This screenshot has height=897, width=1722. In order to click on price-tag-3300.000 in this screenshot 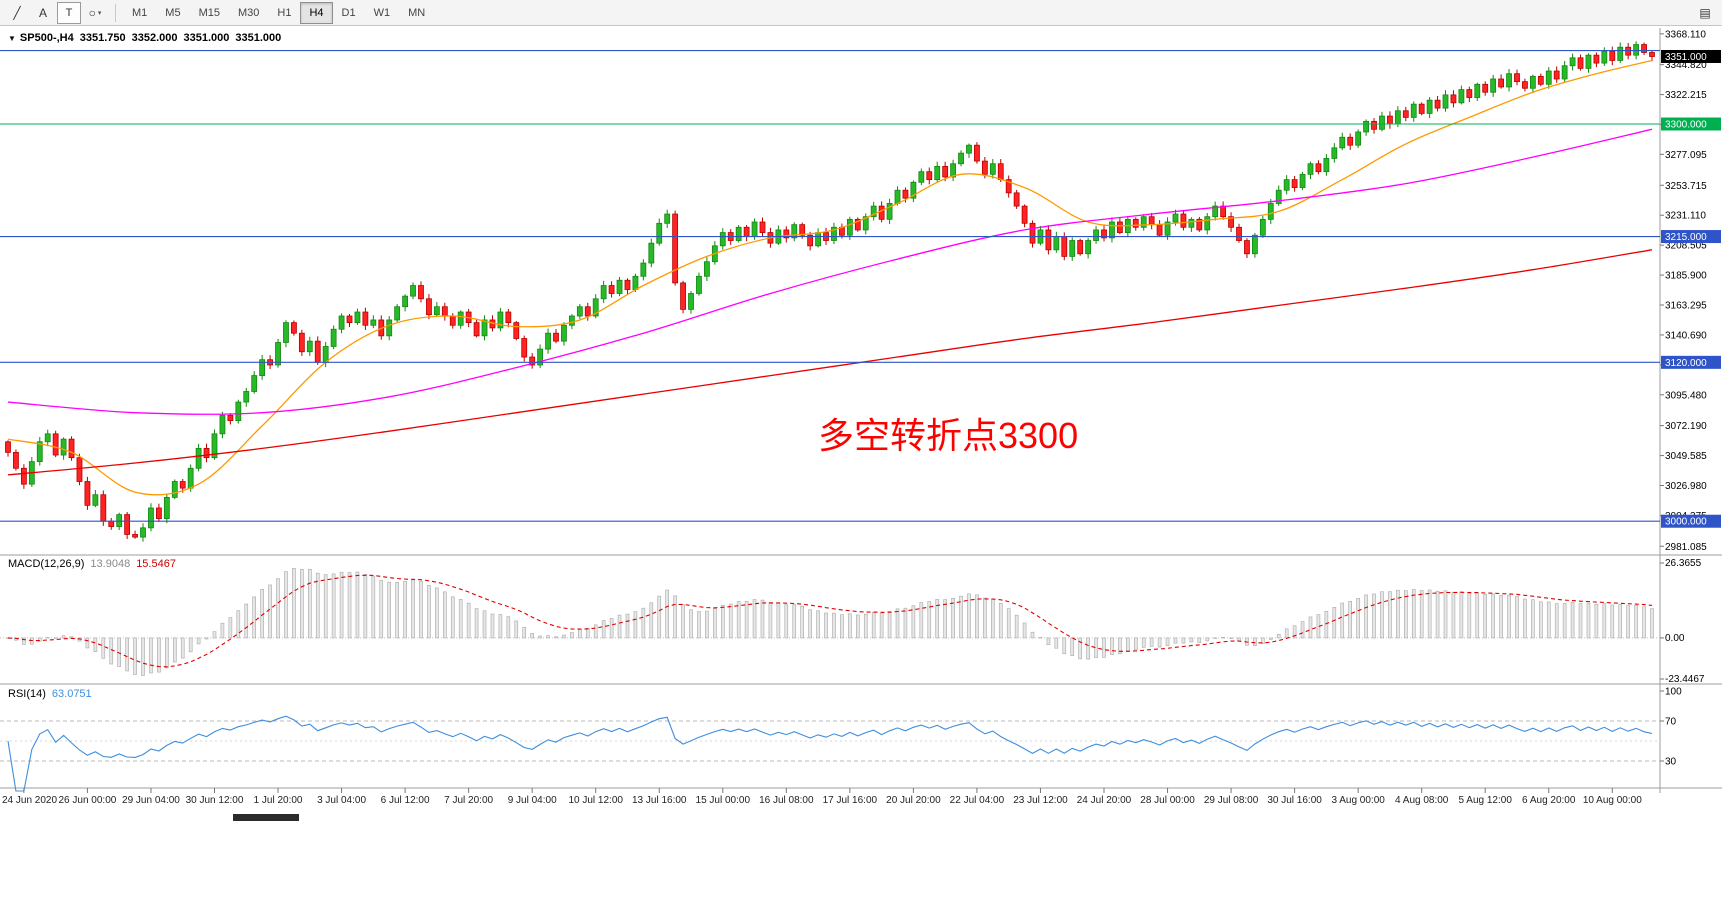, I will do `click(1691, 124)`.